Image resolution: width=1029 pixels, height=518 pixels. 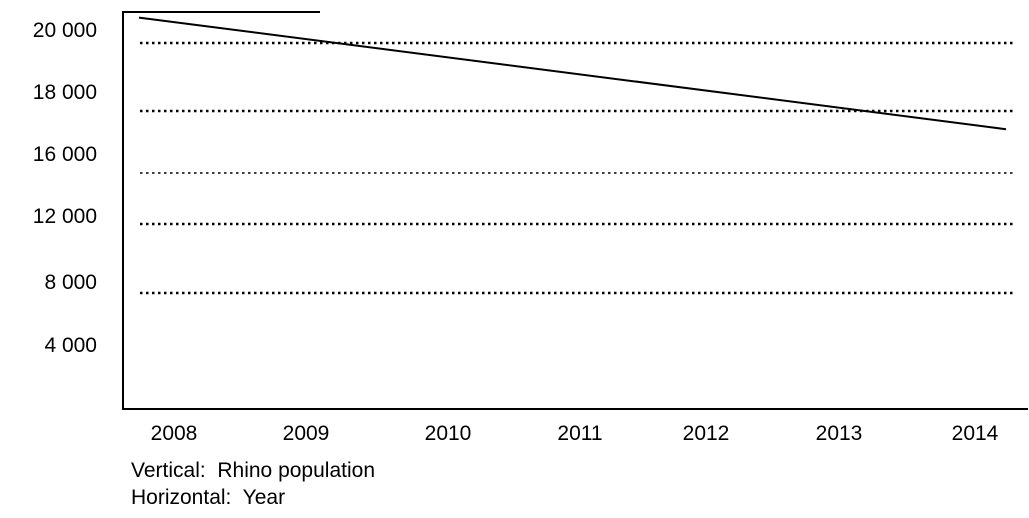 I want to click on x-tick-label: 2008, so click(x=174, y=433).